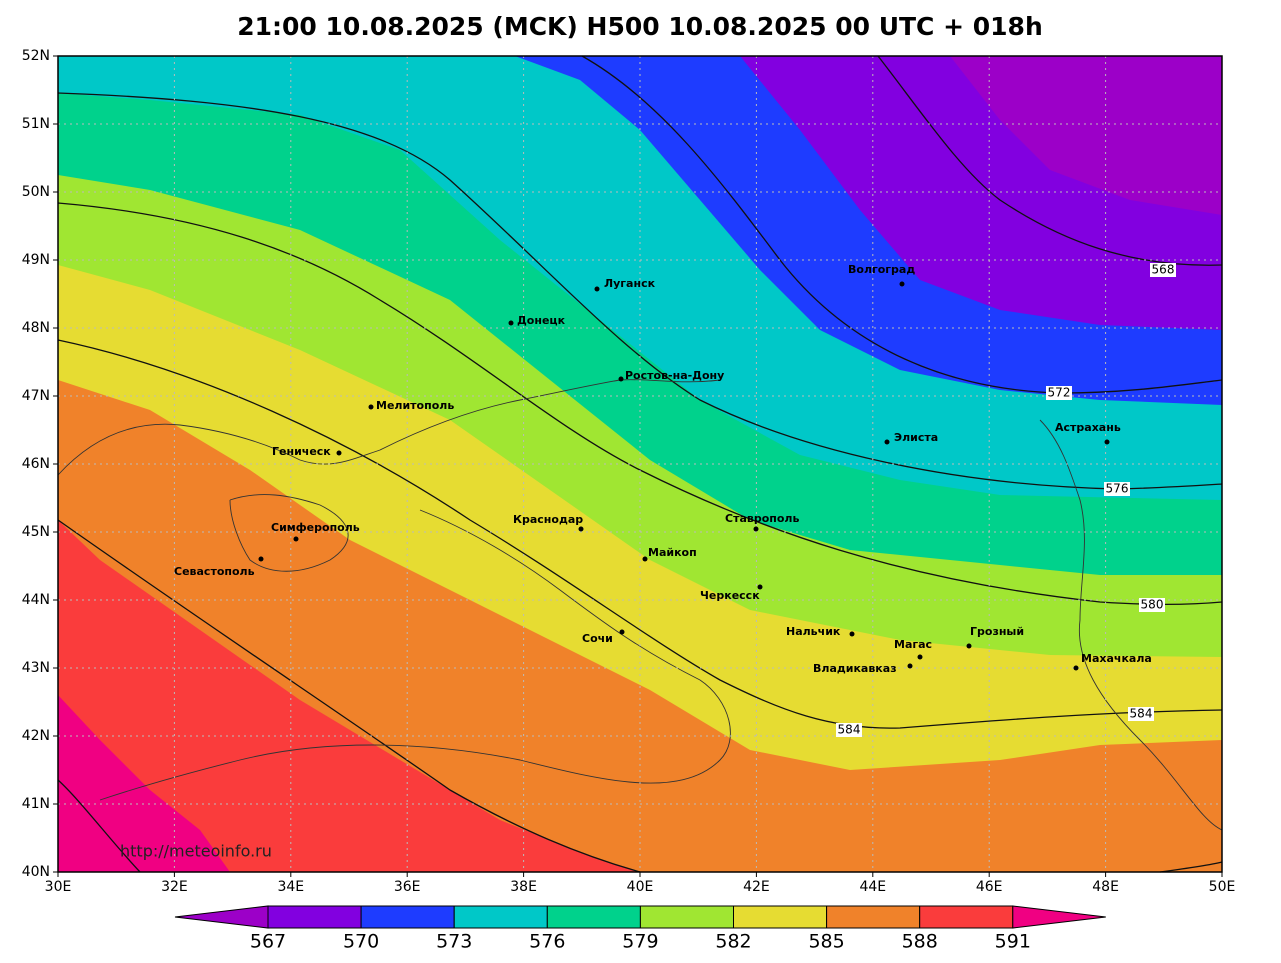  I want to click on city-label: Элиста, so click(916, 437).